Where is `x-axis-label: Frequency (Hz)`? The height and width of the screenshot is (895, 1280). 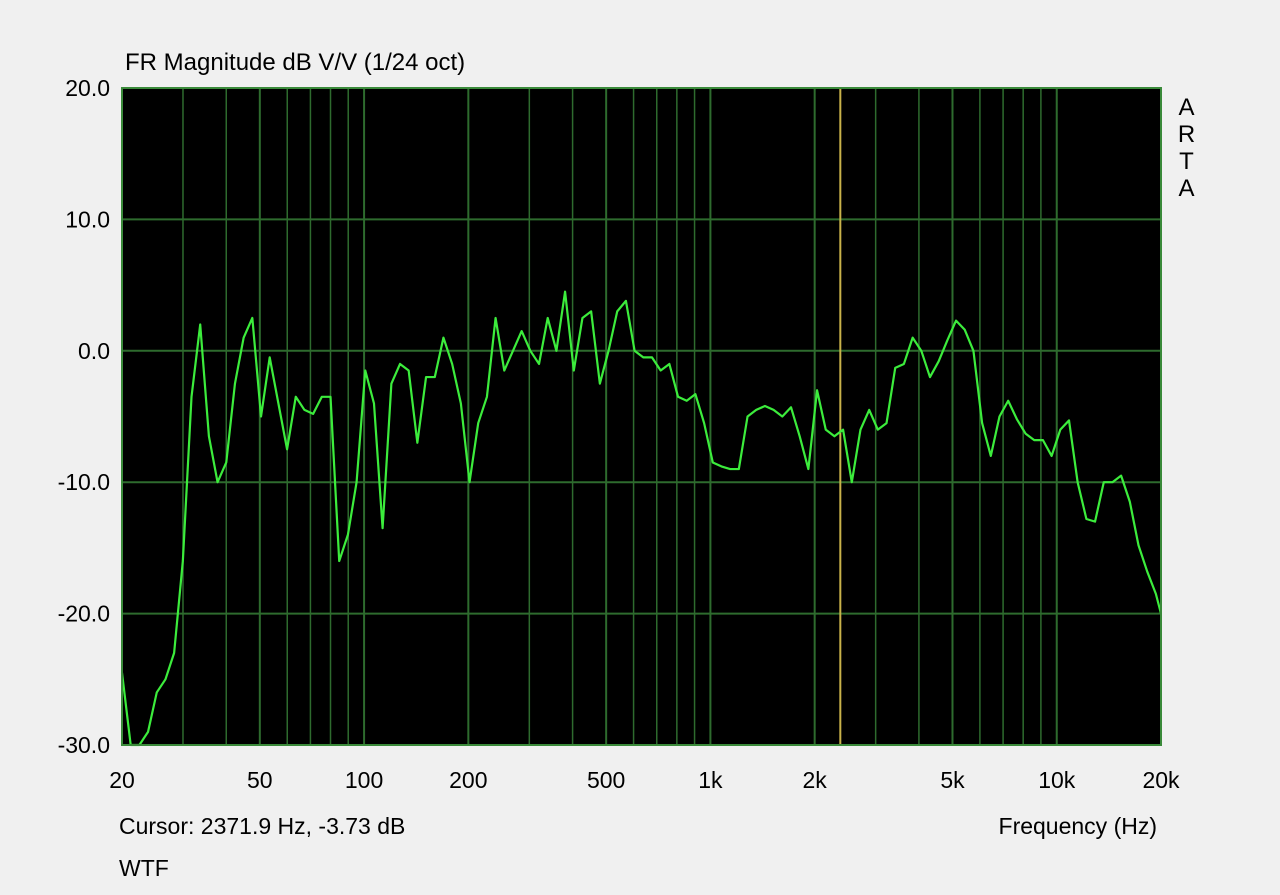 x-axis-label: Frequency (Hz) is located at coordinates (1078, 826).